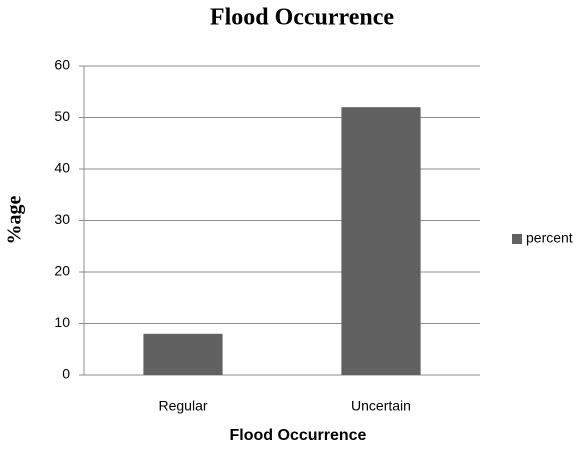 The width and height of the screenshot is (587, 451). What do you see at coordinates (298, 435) in the screenshot?
I see `x-axis-label: Flood Occurrence` at bounding box center [298, 435].